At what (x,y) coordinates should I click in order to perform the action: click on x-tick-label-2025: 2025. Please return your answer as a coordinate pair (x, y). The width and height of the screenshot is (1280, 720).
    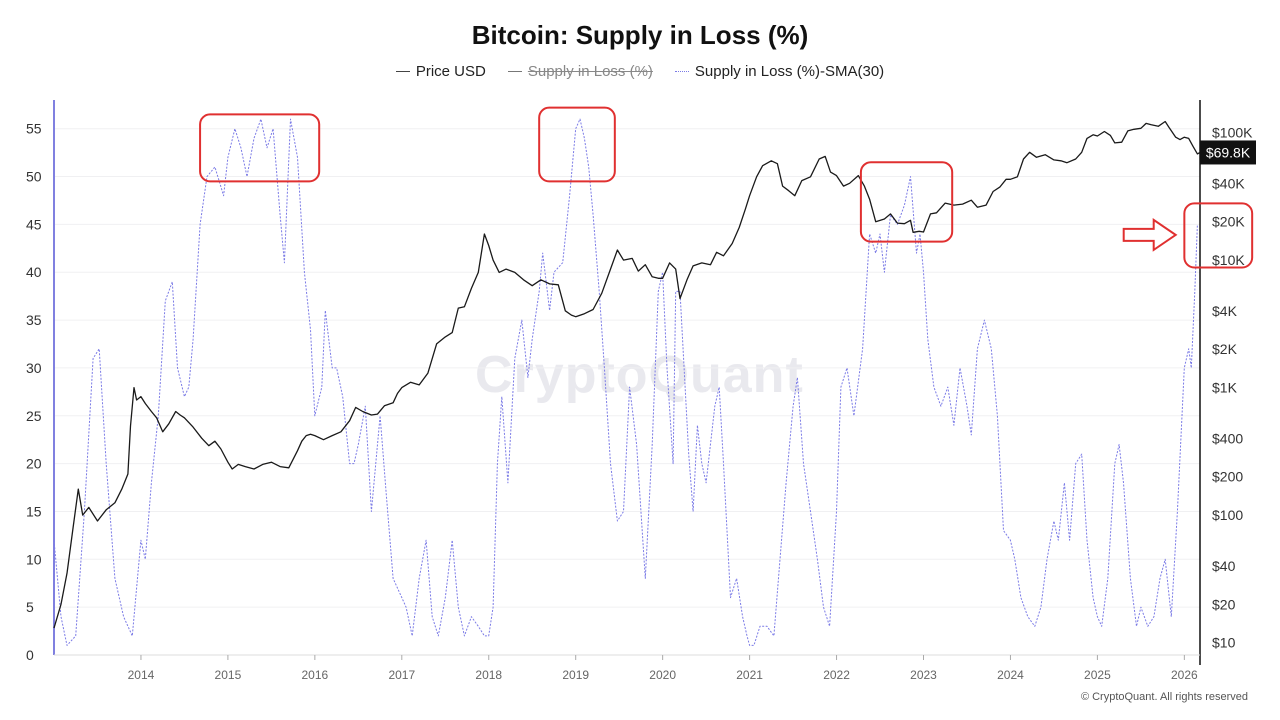
    Looking at the image, I should click on (1097, 675).